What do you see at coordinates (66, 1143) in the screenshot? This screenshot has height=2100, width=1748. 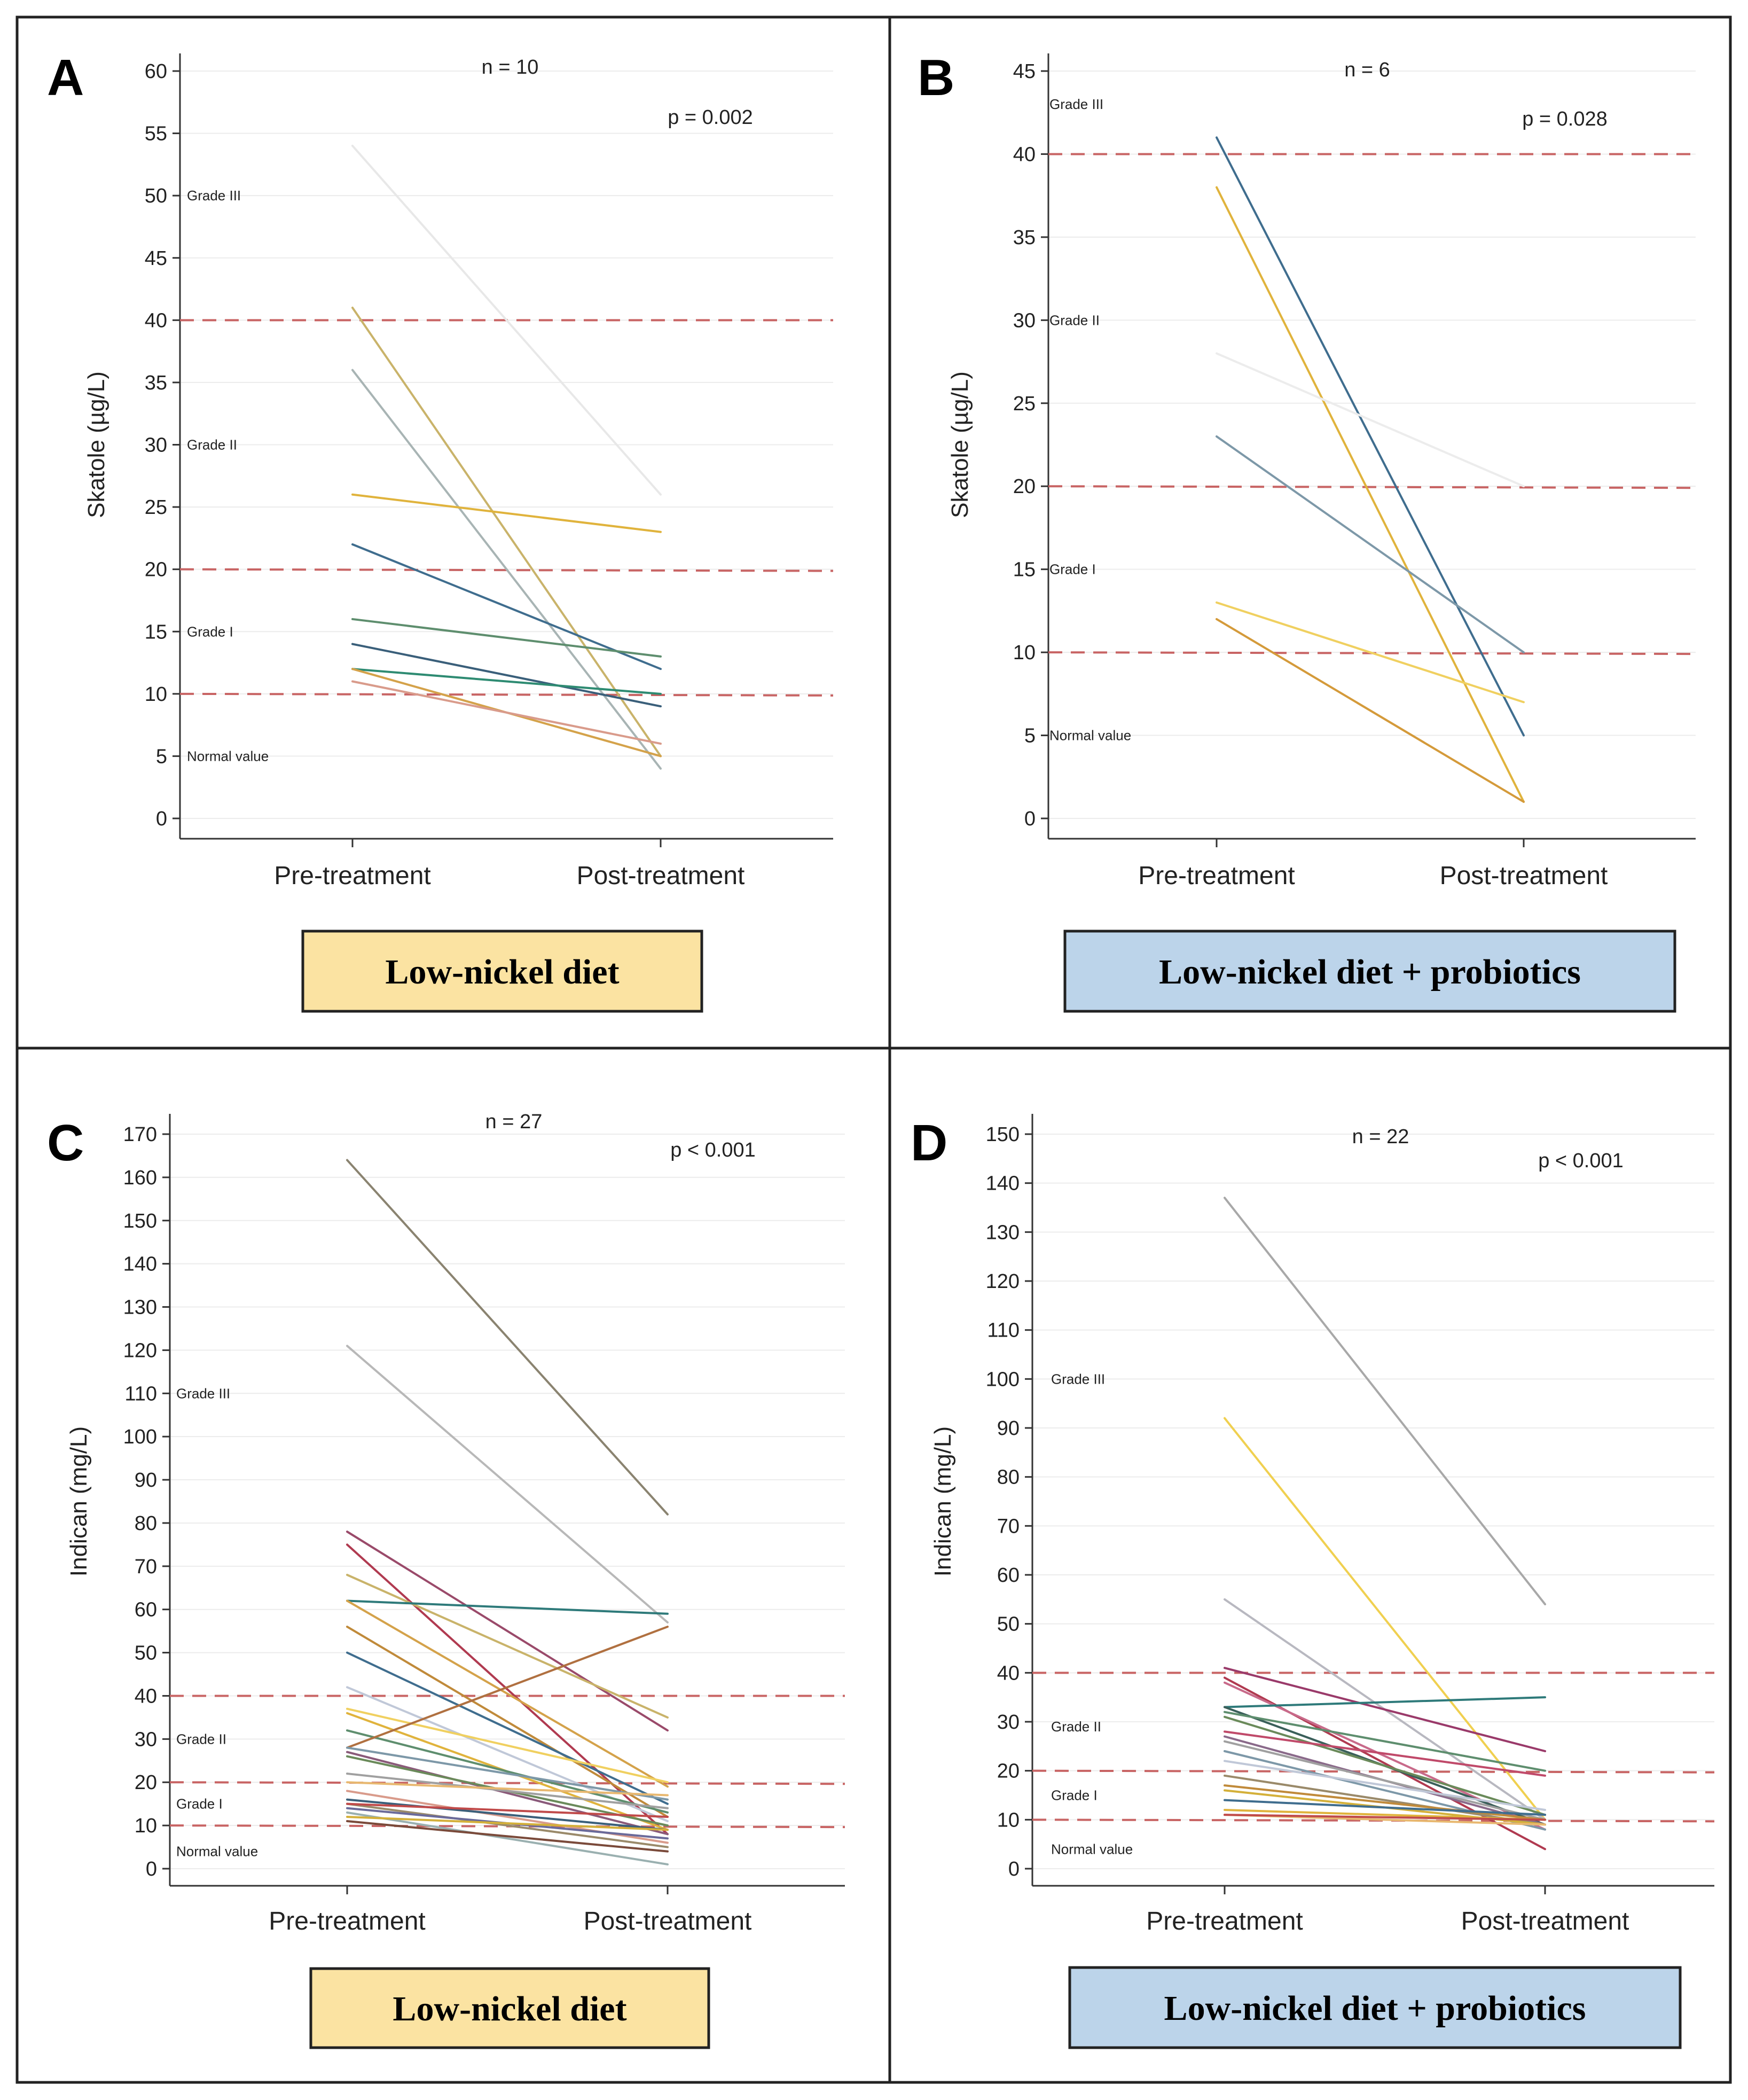 I see `panel-letter: C` at bounding box center [66, 1143].